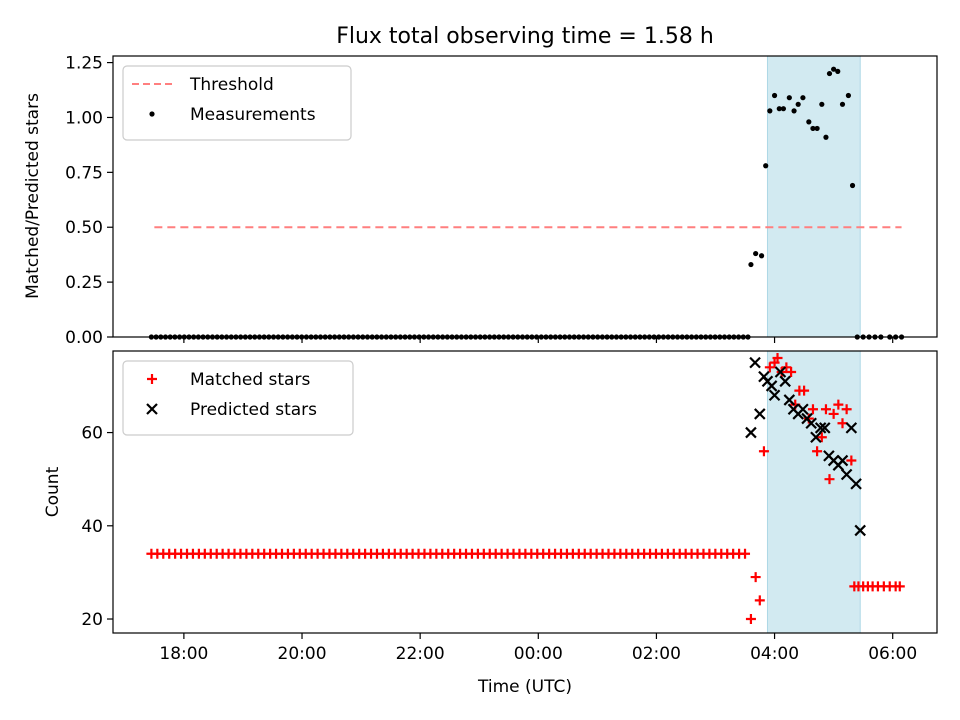  Describe the element at coordinates (253, 410) in the screenshot. I see `legend-label-predicted-stars: Predicted stars` at that location.